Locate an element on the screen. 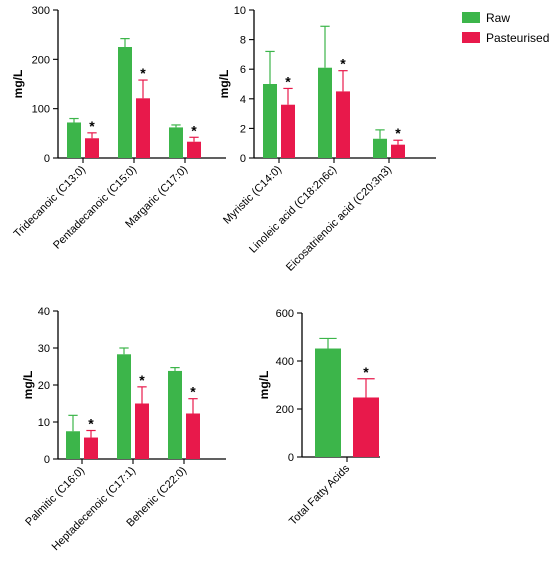 This screenshot has height=574, width=550. category-label: Heptadecenoic (C17:1) is located at coordinates (94, 509).